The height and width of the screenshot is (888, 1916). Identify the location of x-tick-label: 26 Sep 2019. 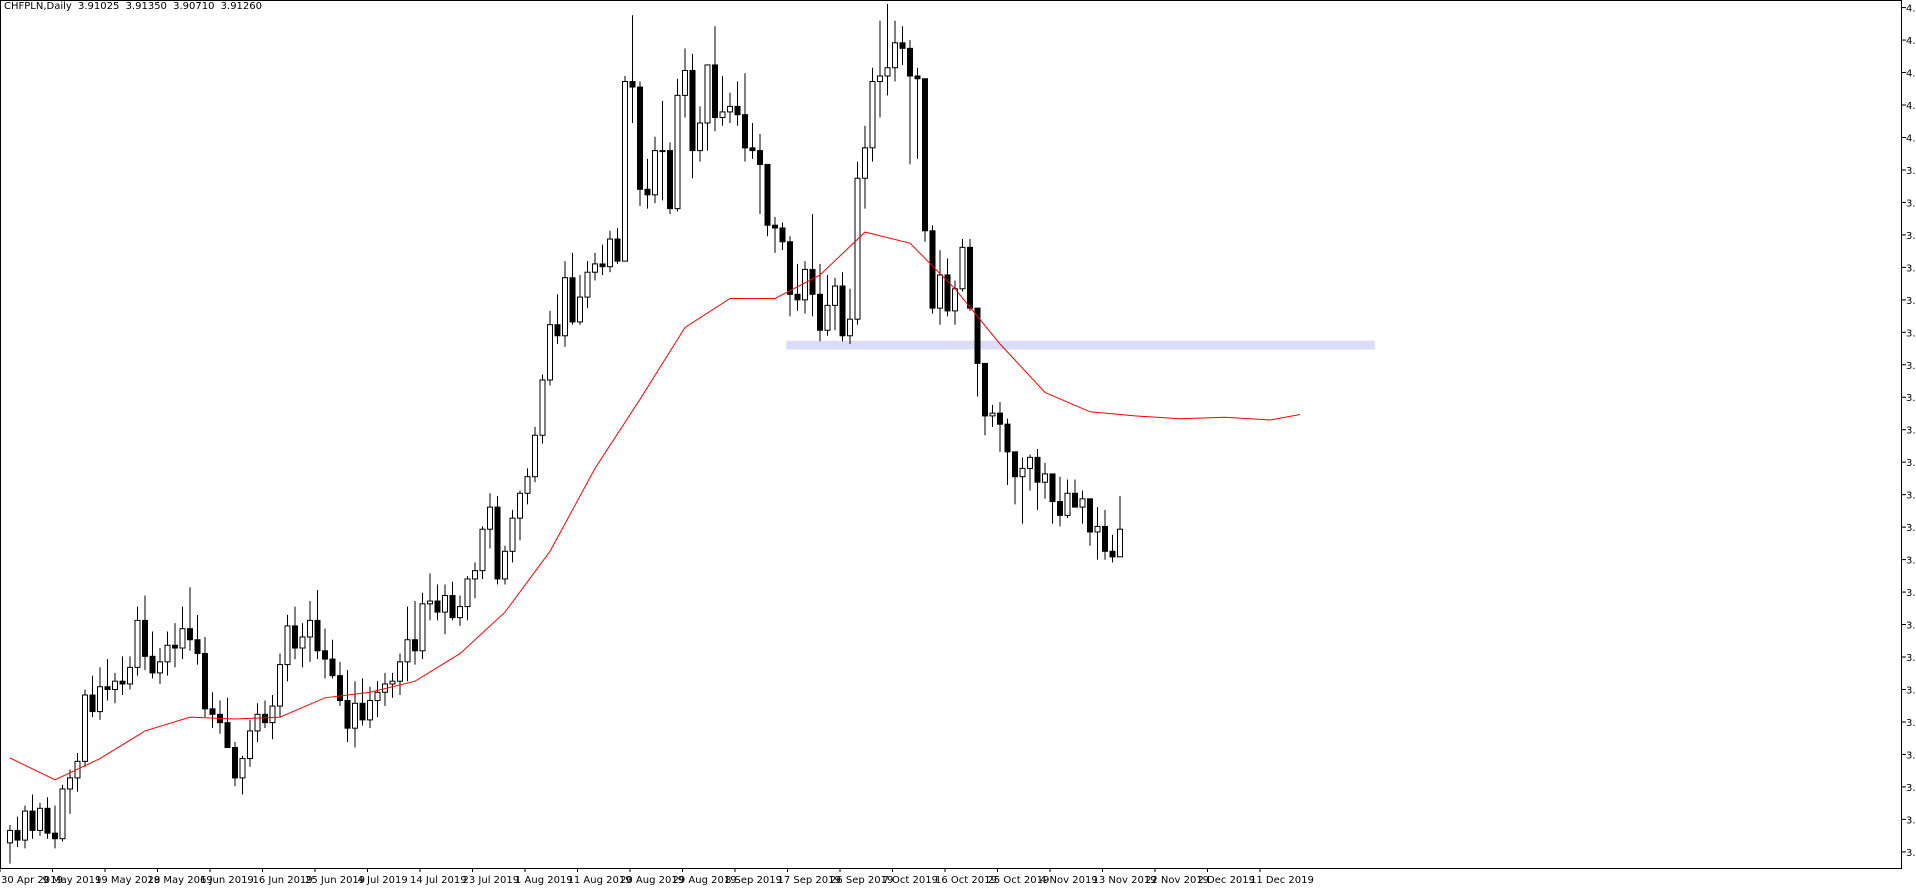
(861, 880).